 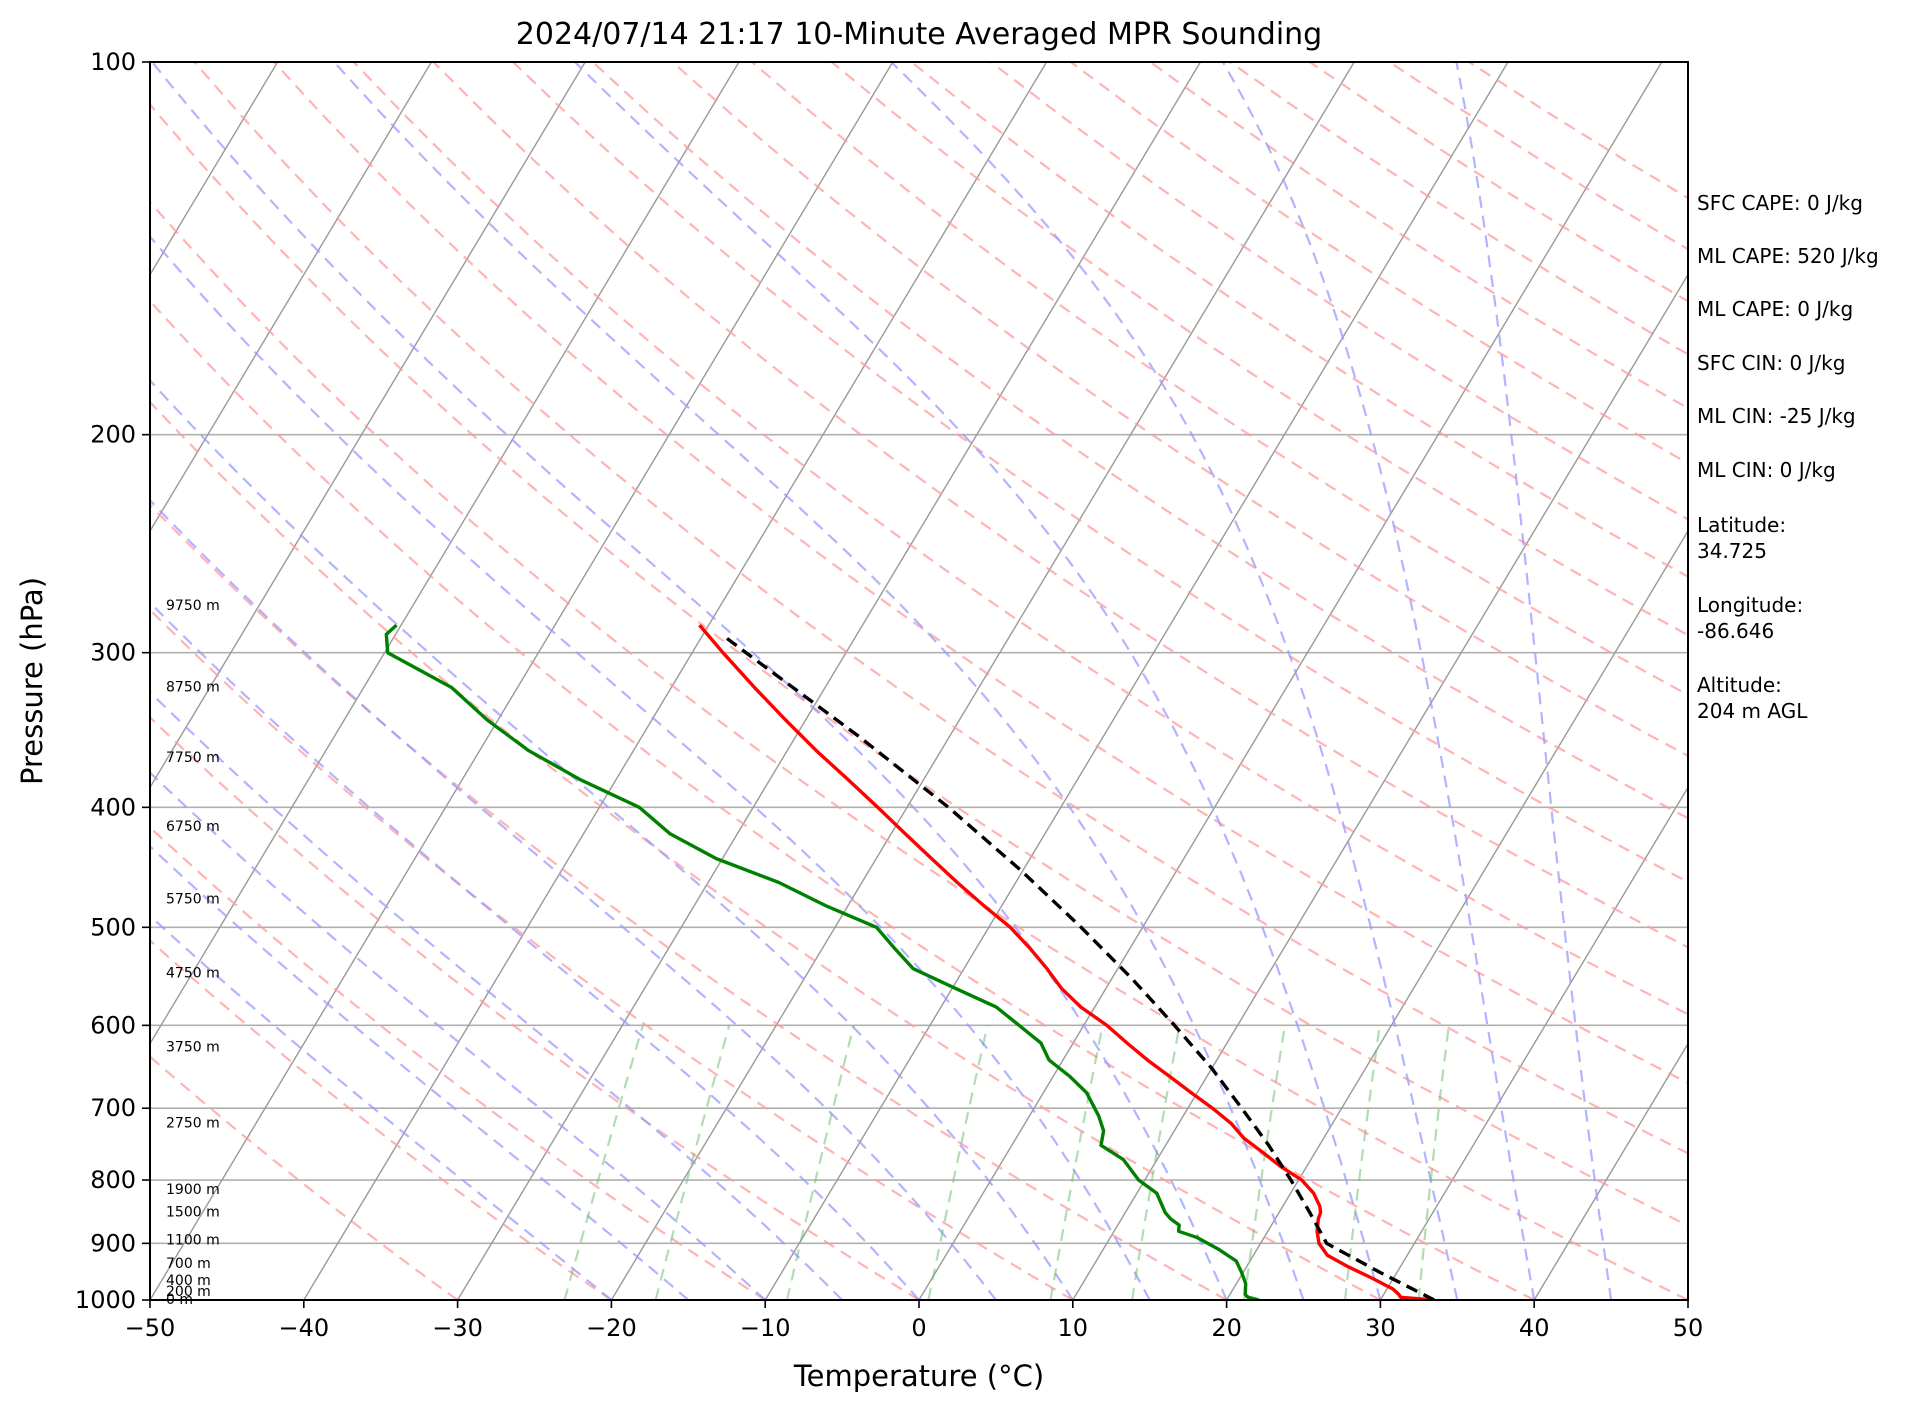 What do you see at coordinates (113, 62) in the screenshot?
I see `y-tick-label: 100` at bounding box center [113, 62].